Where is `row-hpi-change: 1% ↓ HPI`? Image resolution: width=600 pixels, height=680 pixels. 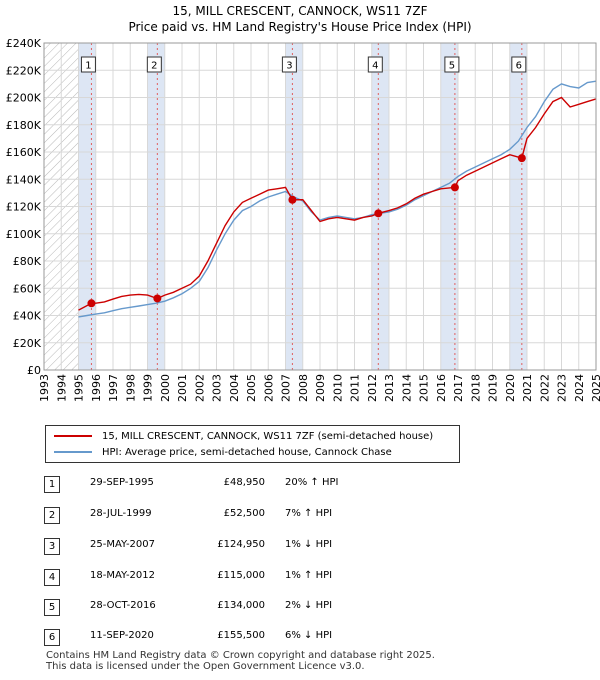
row-hpi-change: 1% ↓ HPI is located at coordinates (309, 544).